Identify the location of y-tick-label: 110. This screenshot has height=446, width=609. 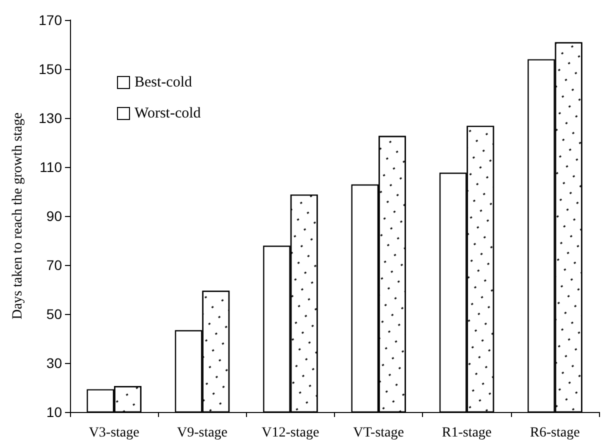
(51, 167).